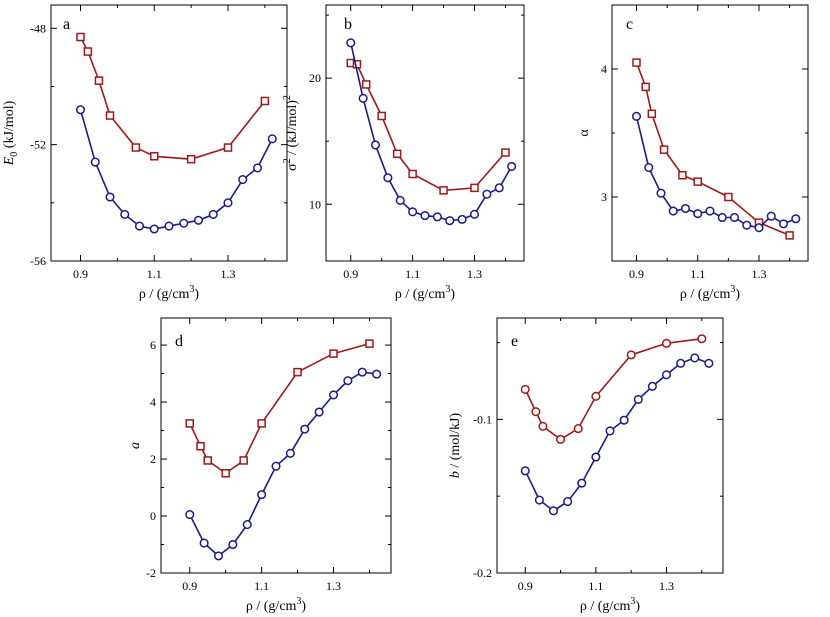 The width and height of the screenshot is (830, 617). Describe the element at coordinates (348, 24) in the screenshot. I see `panel-label: b` at that location.